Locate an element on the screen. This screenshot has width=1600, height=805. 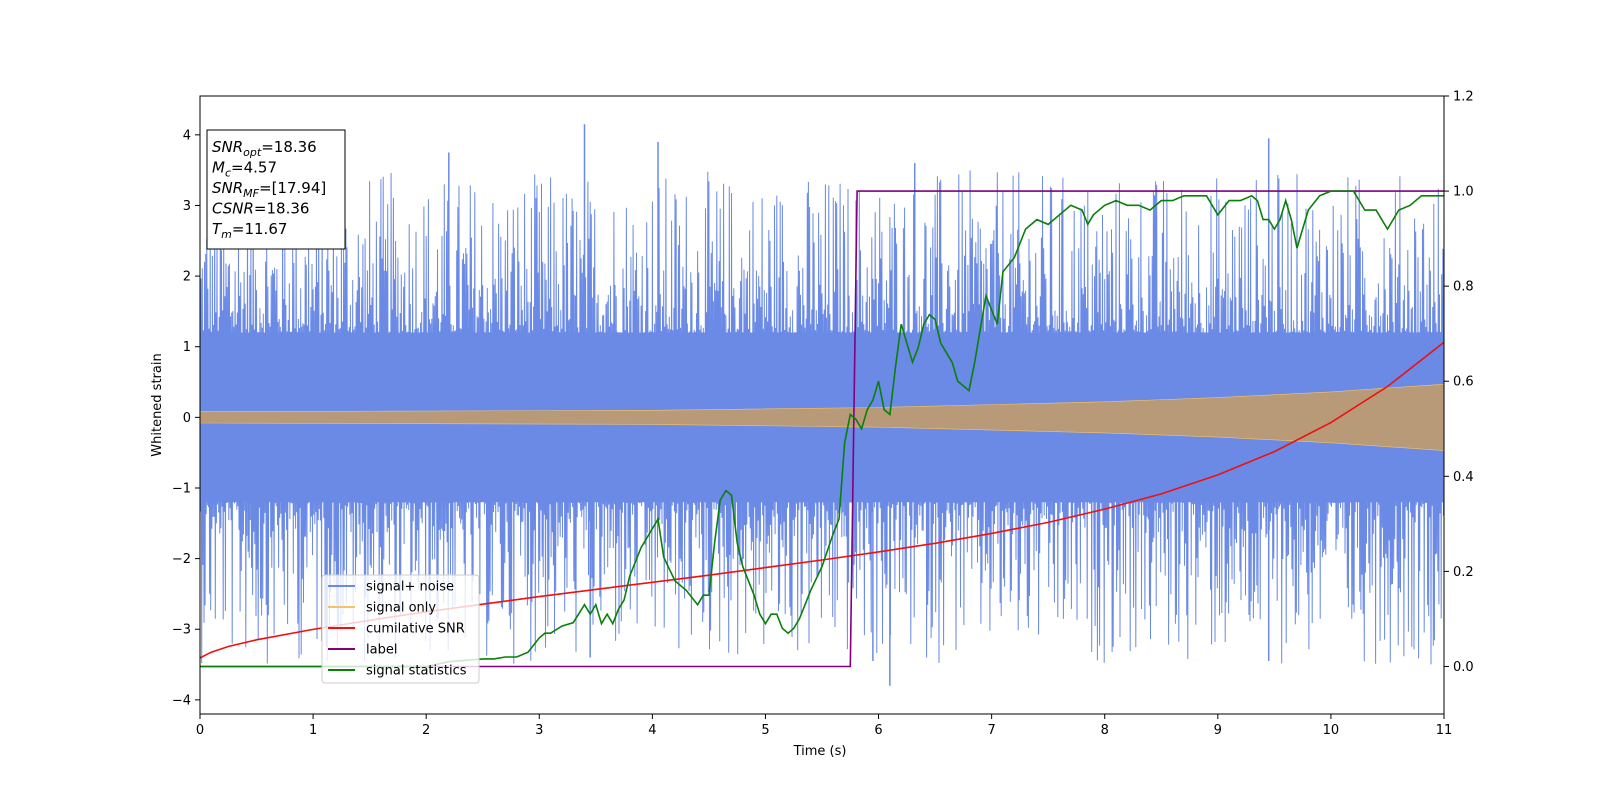
x-tick-label: 8 is located at coordinates (1105, 730).